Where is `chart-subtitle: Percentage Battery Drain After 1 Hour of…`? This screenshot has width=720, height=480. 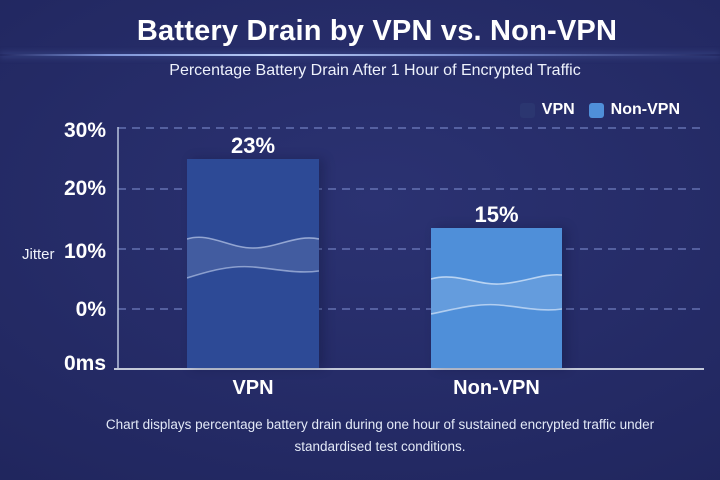 chart-subtitle: Percentage Battery Drain After 1 Hour of… is located at coordinates (375, 70).